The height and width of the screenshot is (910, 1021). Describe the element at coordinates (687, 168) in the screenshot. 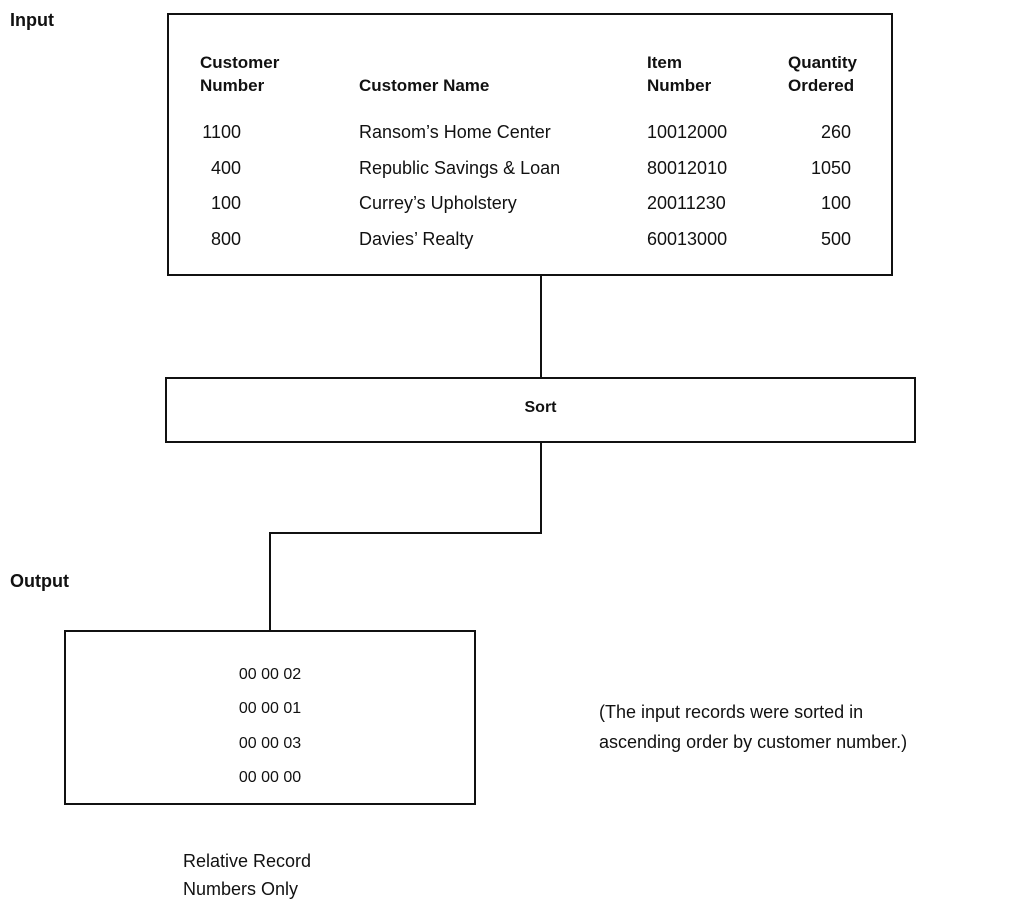

I see `row-1-item-number: 80012010` at that location.